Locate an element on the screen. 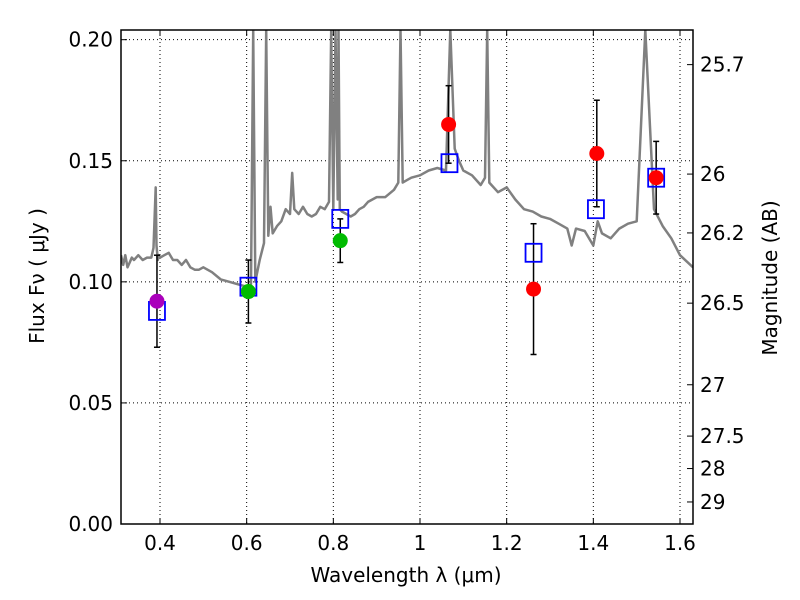 Image resolution: width=800 pixels, height=600 pixels. x-tick-label: 0.4 is located at coordinates (160, 543).